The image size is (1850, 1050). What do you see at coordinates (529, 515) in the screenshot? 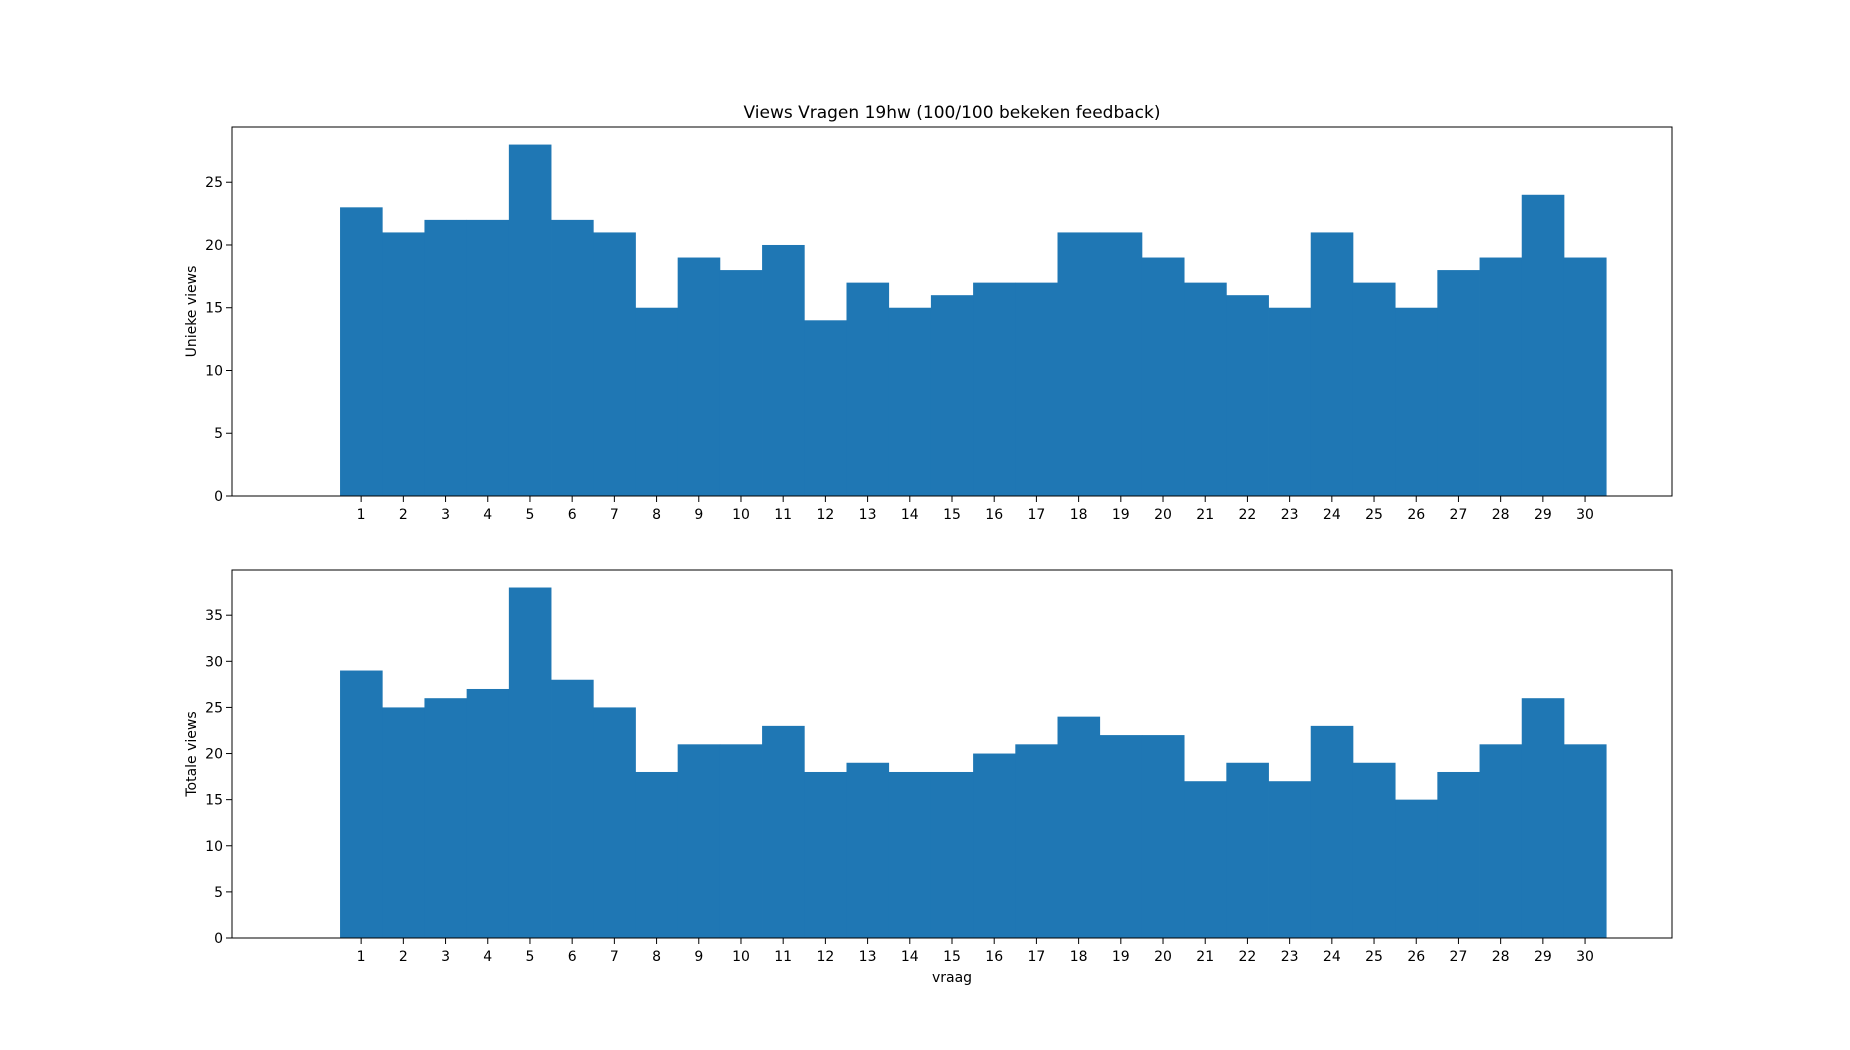
I see `x-tick-label: 5` at bounding box center [529, 515].